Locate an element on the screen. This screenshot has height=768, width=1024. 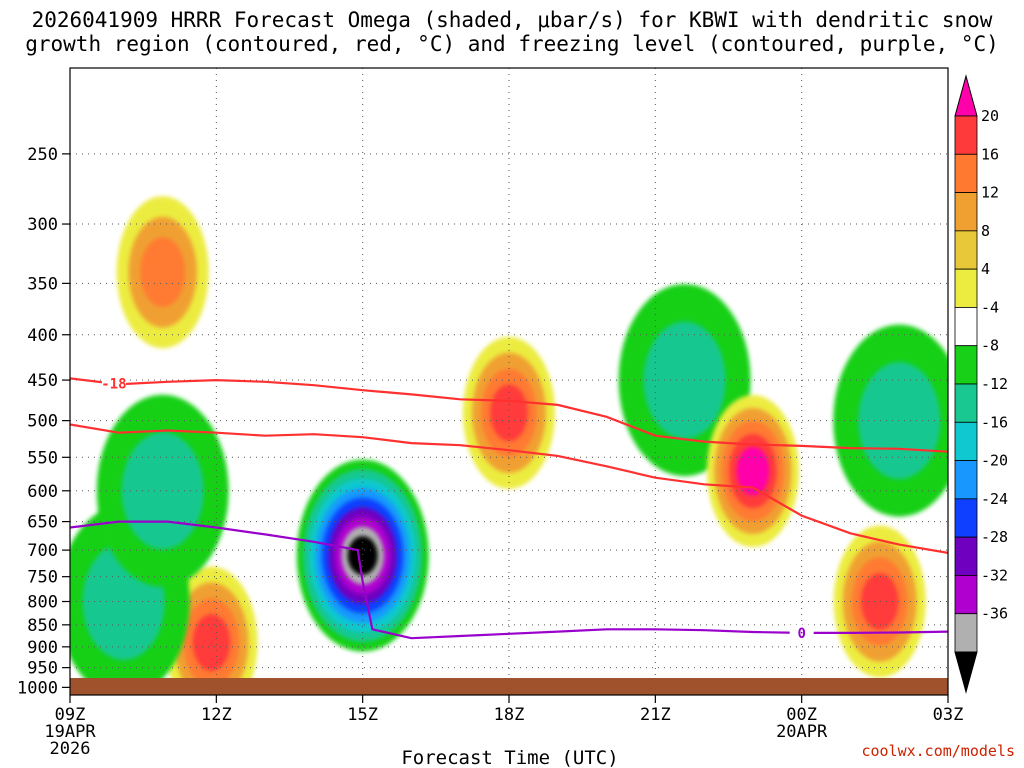
colorbar-top-arrow is located at coordinates (966, 95).